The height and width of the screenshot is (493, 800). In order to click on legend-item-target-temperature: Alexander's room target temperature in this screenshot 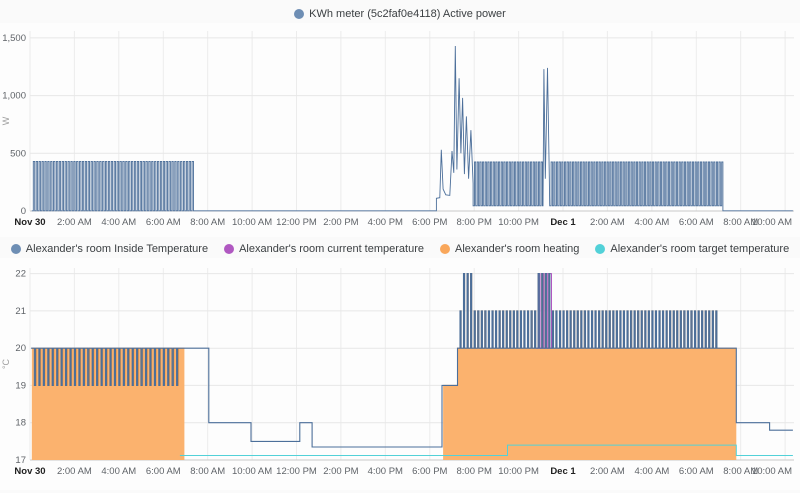, I will do `click(692, 249)`.